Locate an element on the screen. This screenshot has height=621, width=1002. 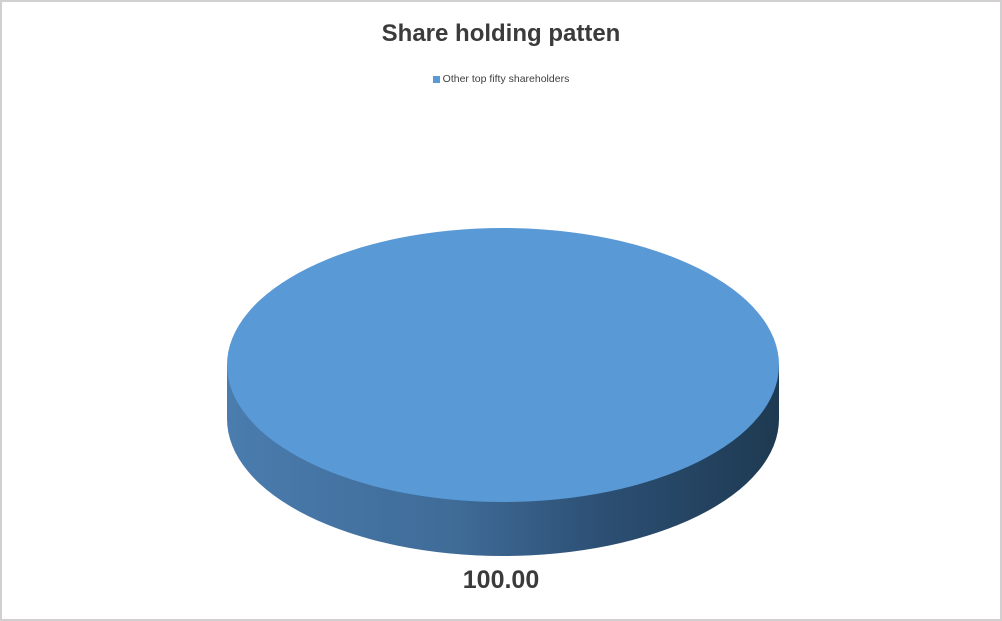
chart-title: Share holding patten is located at coordinates (501, 33).